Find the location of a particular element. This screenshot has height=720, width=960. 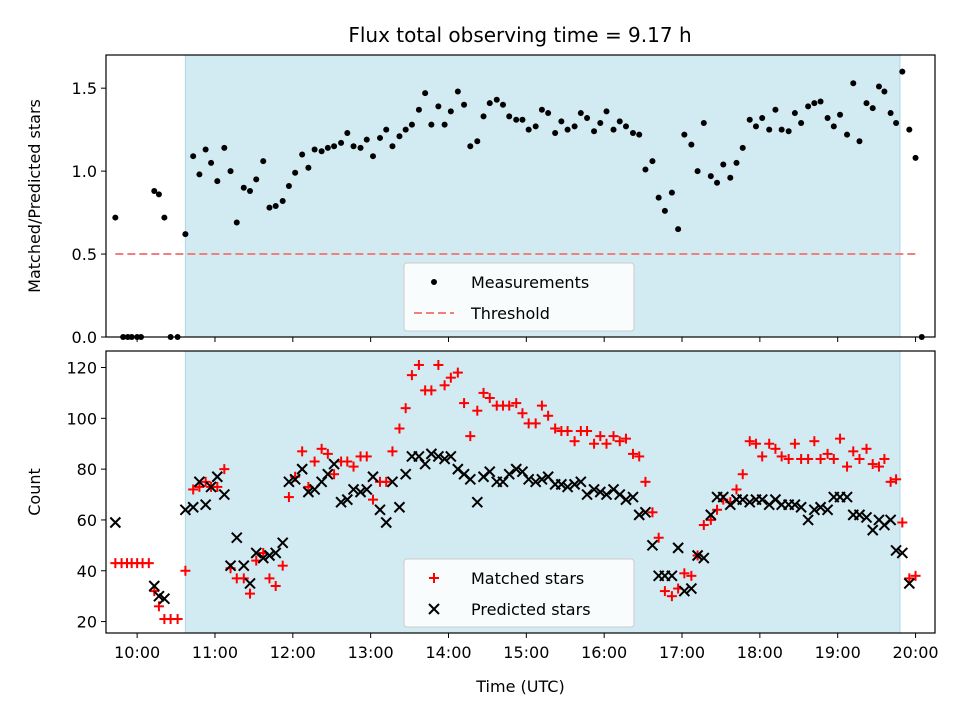

x-tick-label: 18:00 is located at coordinates (760, 652).